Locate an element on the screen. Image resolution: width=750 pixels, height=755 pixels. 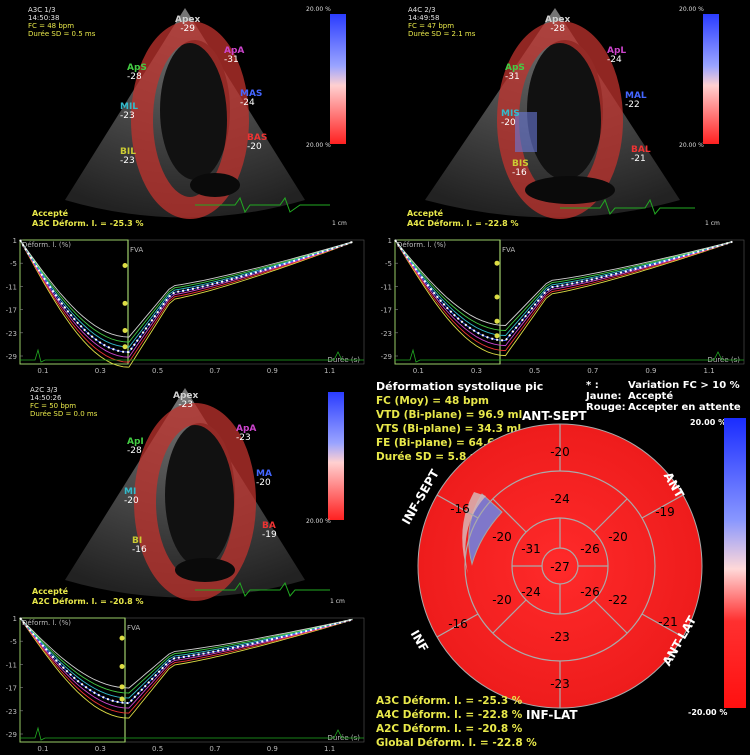
summary-fe: FE (Bi-plane) = 64.6 % is located at coordinates (442, 443).